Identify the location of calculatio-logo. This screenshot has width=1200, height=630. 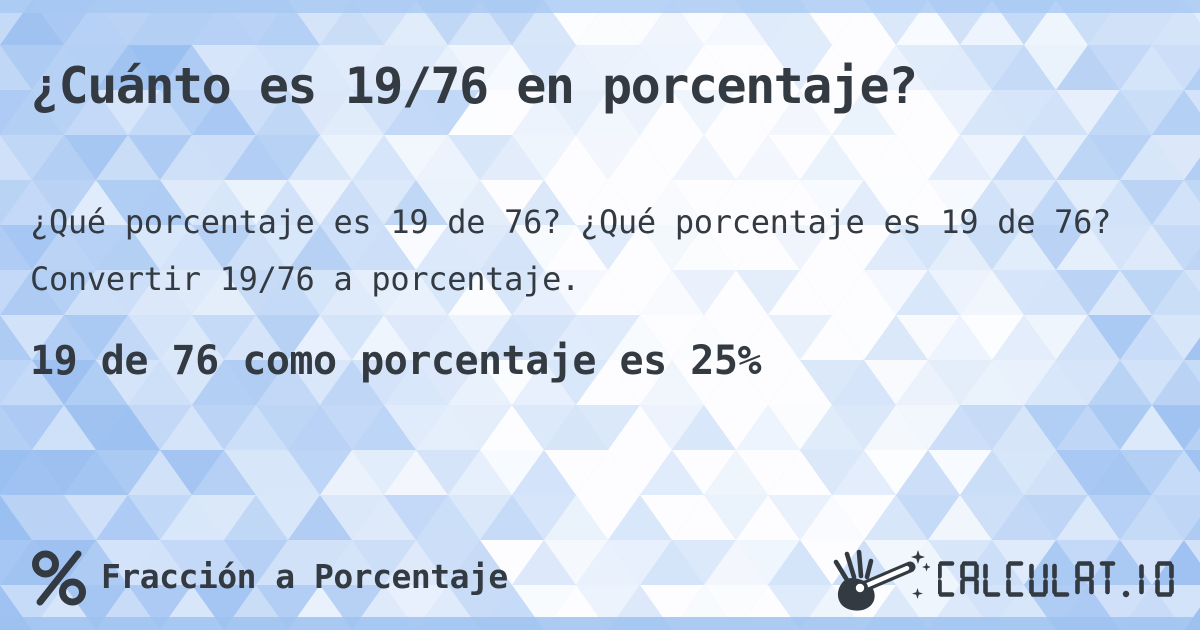
(1002, 580).